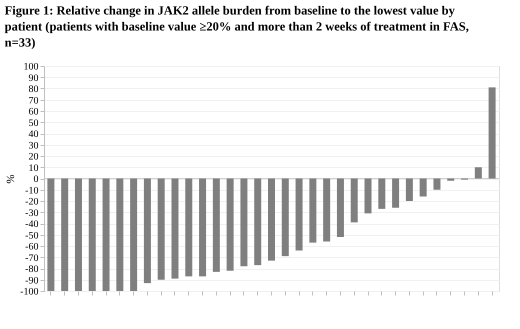  I want to click on y-tick-label: -60, so click(31, 247).